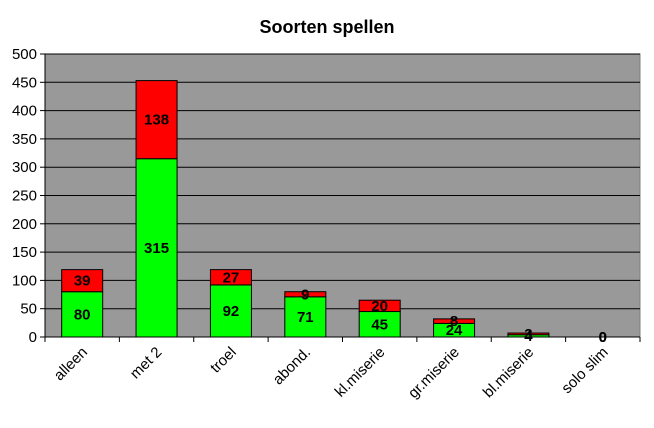 This screenshot has height=428, width=654. I want to click on x-tick-label: abond., so click(292, 366).